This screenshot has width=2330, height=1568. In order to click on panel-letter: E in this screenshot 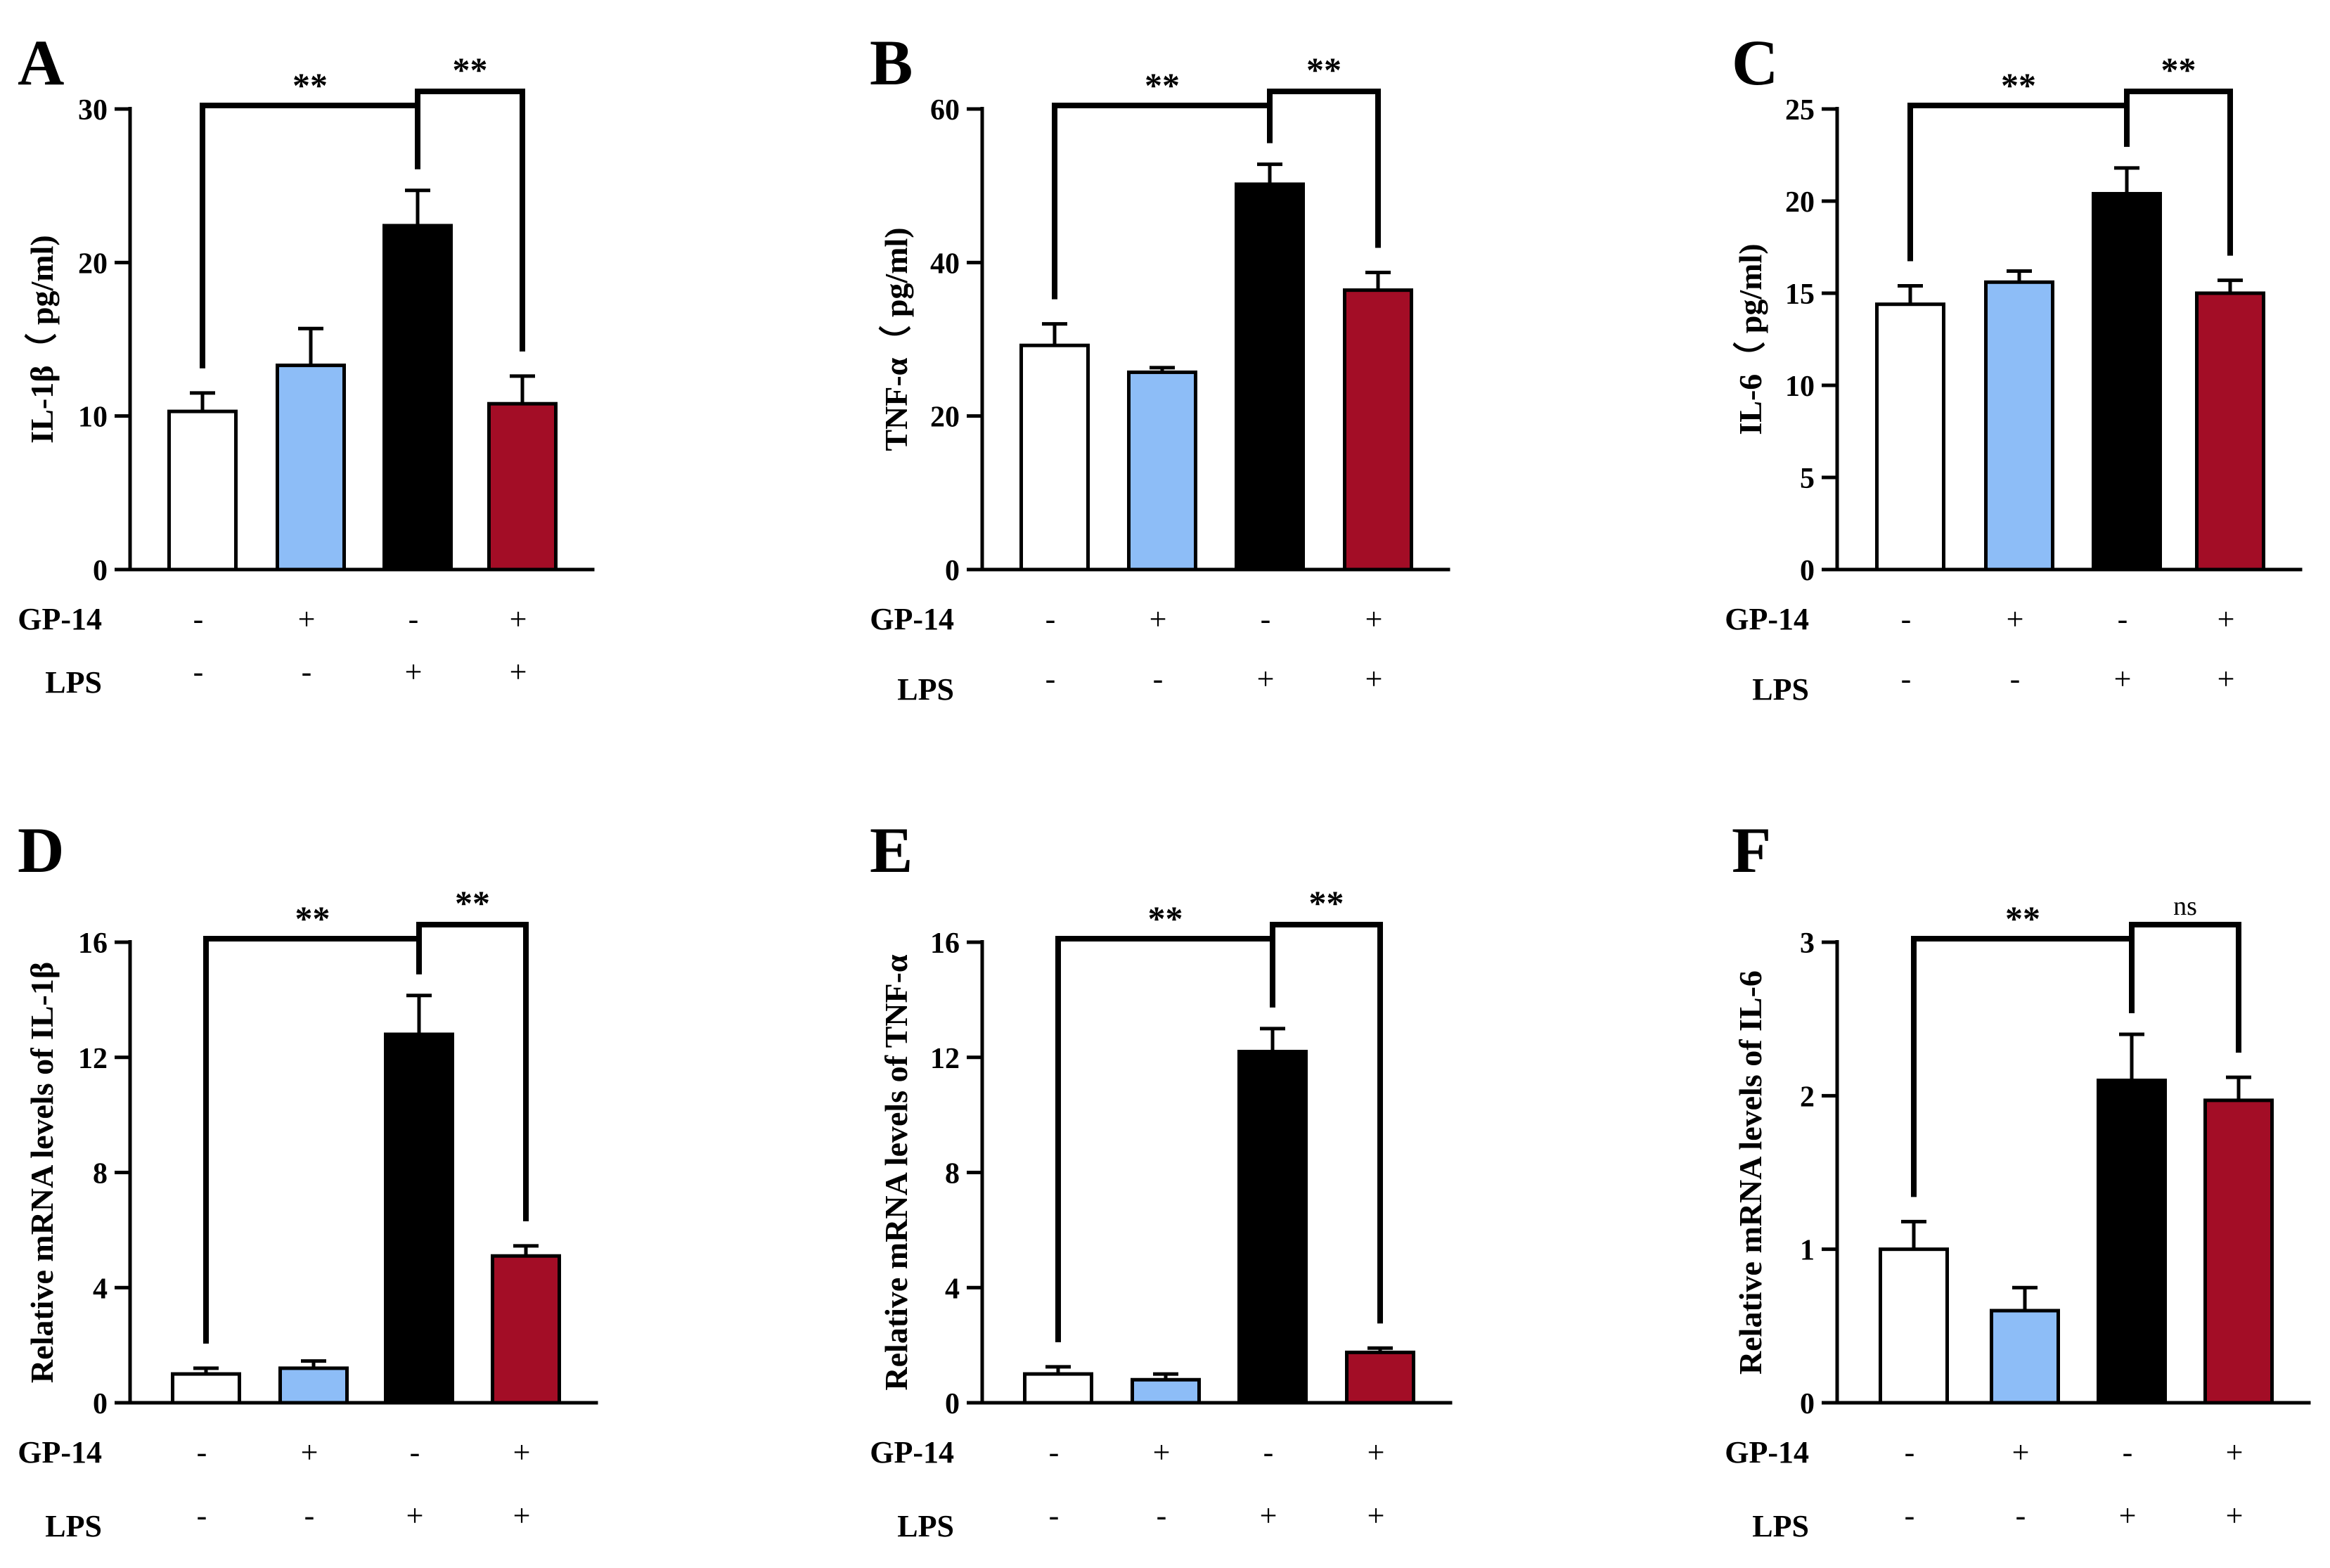, I will do `click(891, 850)`.